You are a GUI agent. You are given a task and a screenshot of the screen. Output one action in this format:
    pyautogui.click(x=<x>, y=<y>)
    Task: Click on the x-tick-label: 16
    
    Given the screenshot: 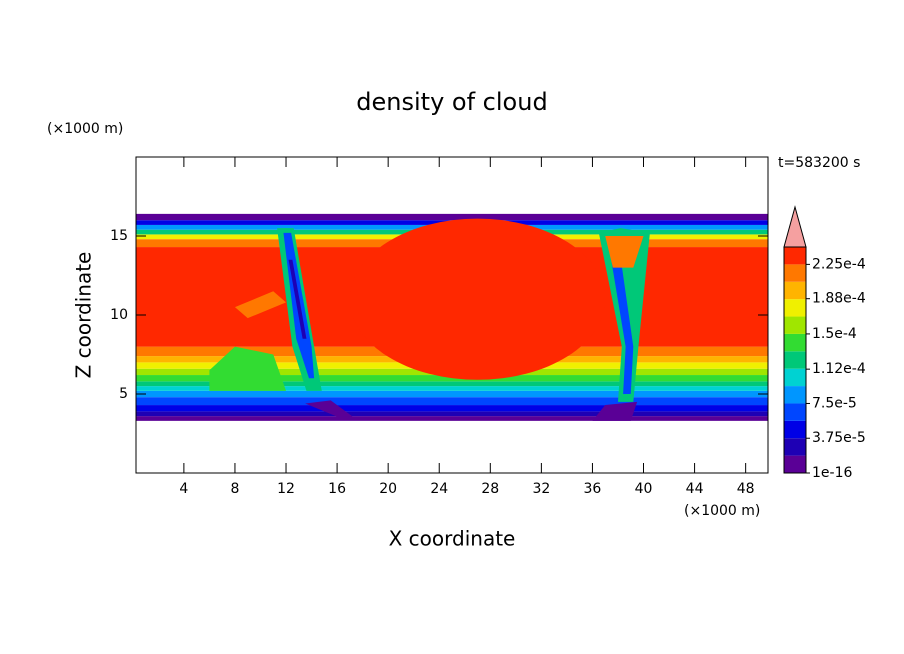 What is the action you would take?
    pyautogui.click(x=337, y=489)
    